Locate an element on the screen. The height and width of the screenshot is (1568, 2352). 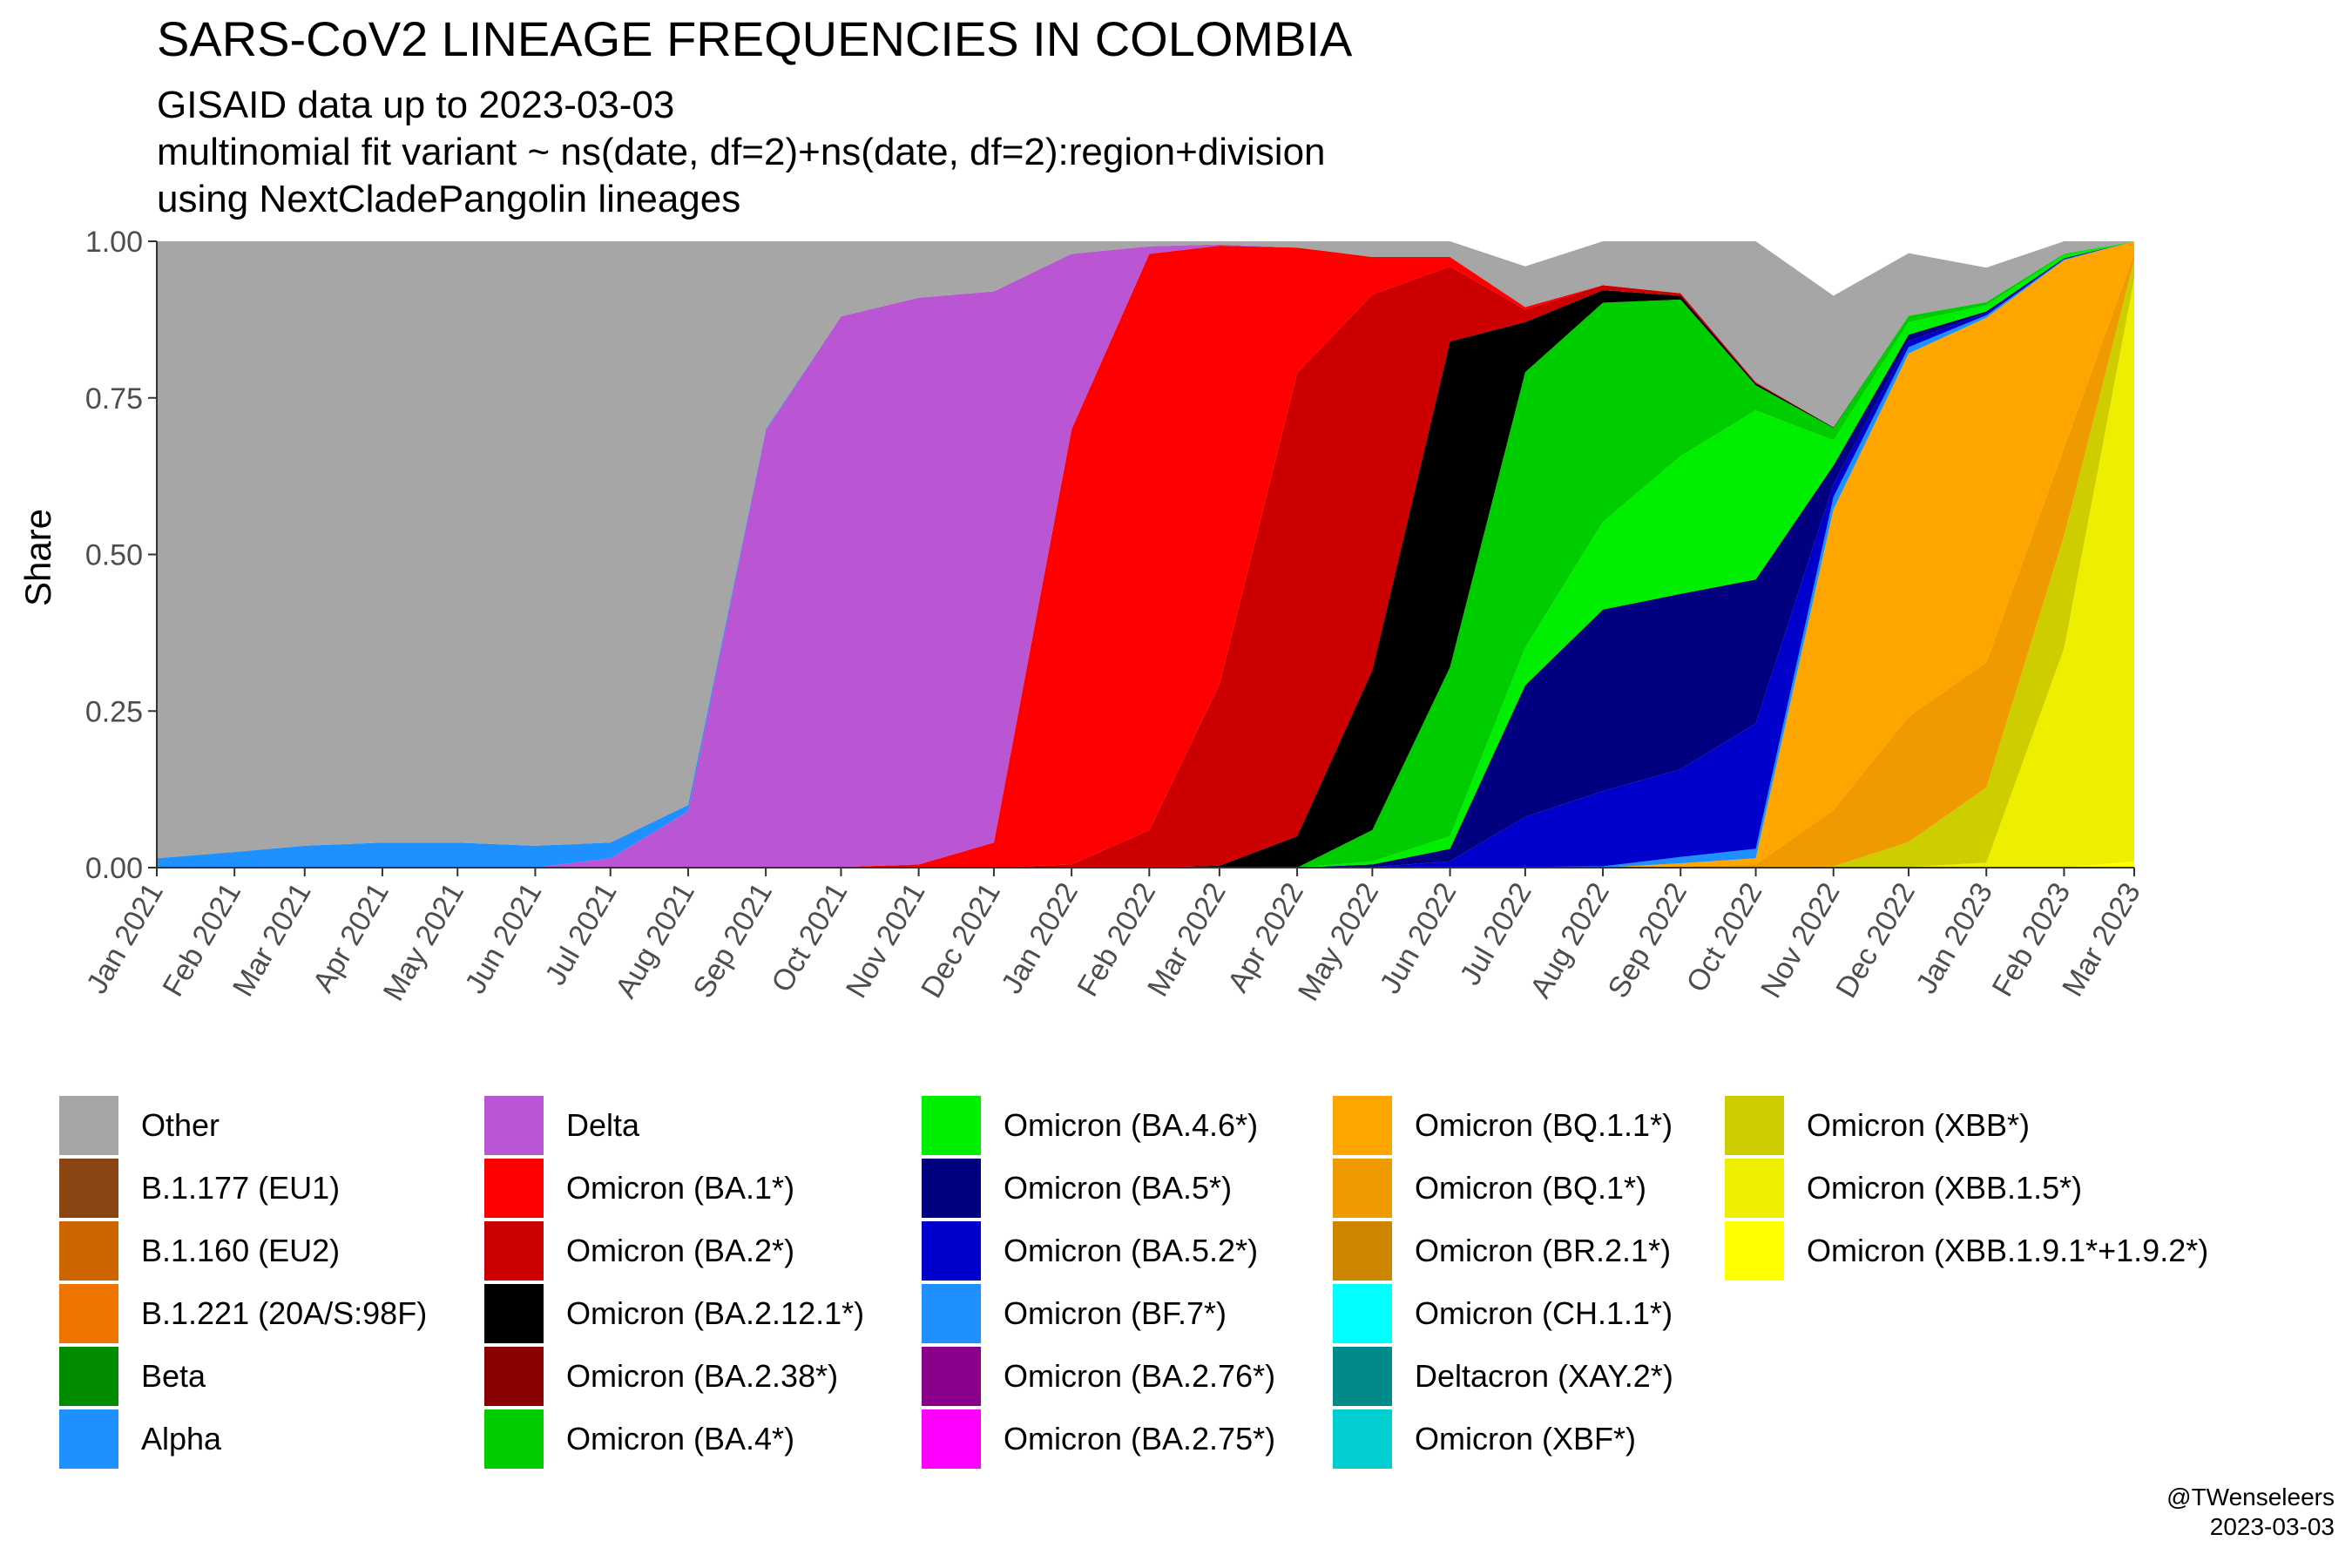
legend-item: Omicron (BA.5.2*) is located at coordinates (1090, 1251).